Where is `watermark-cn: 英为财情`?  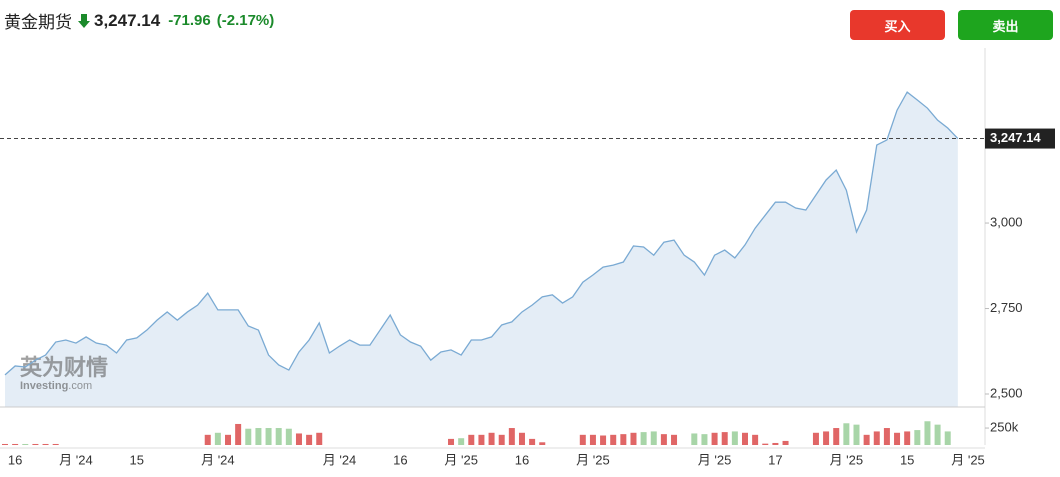
watermark-cn: 英为财情 is located at coordinates (64, 367).